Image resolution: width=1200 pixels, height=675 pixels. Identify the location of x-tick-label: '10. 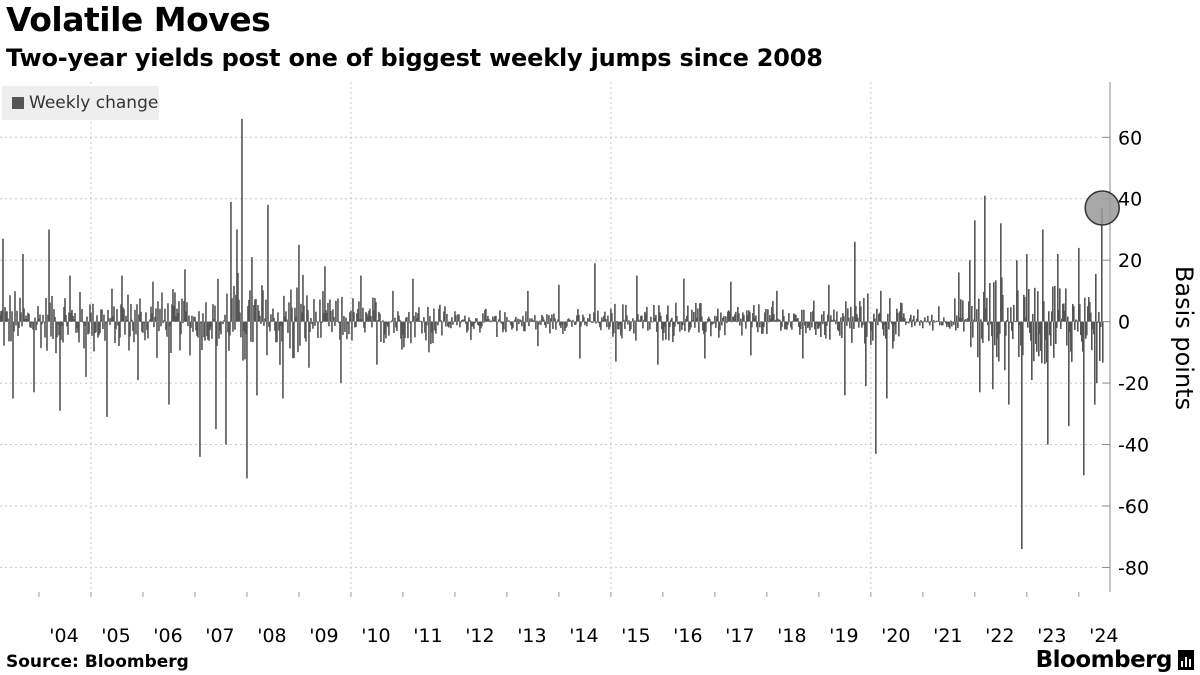
(375, 636).